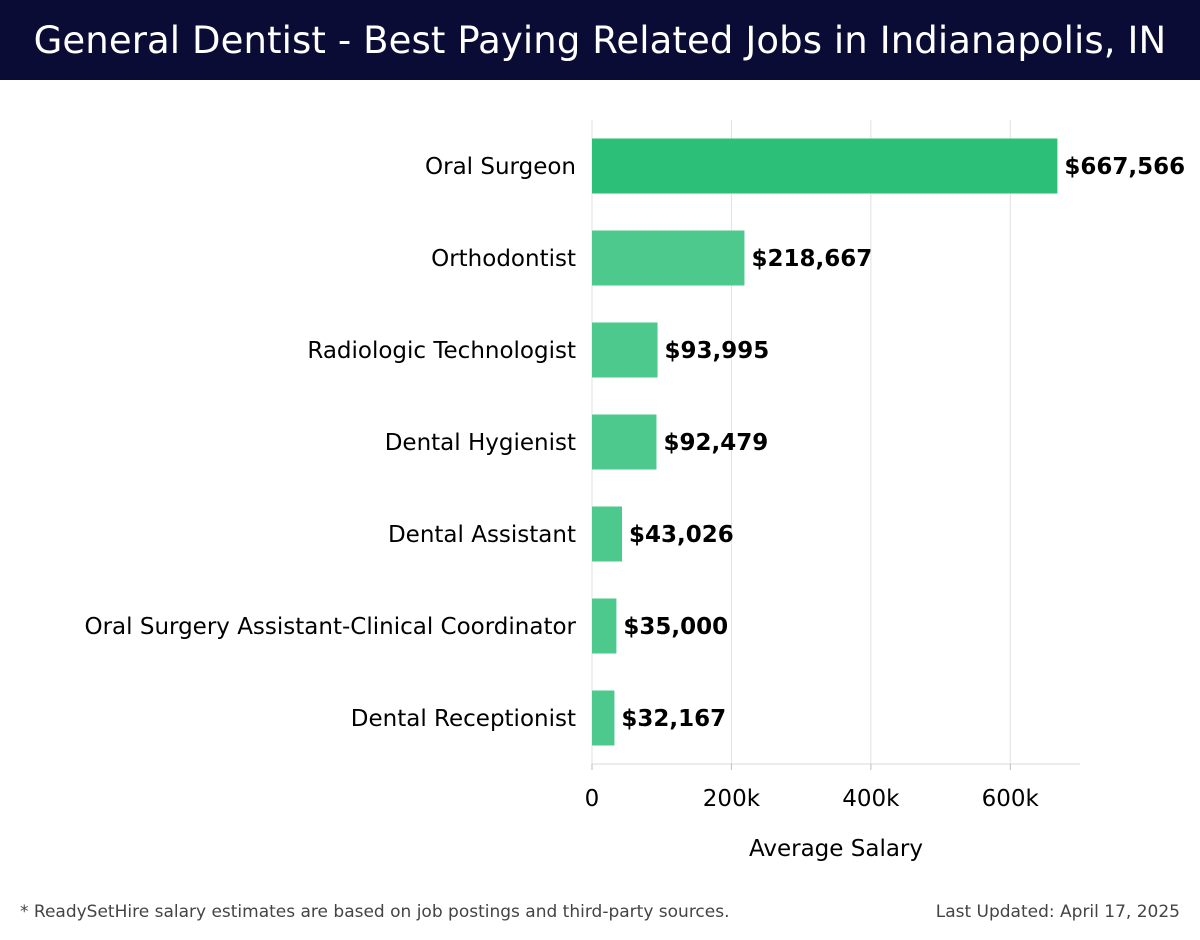  I want to click on value-label: $93,995, so click(717, 351).